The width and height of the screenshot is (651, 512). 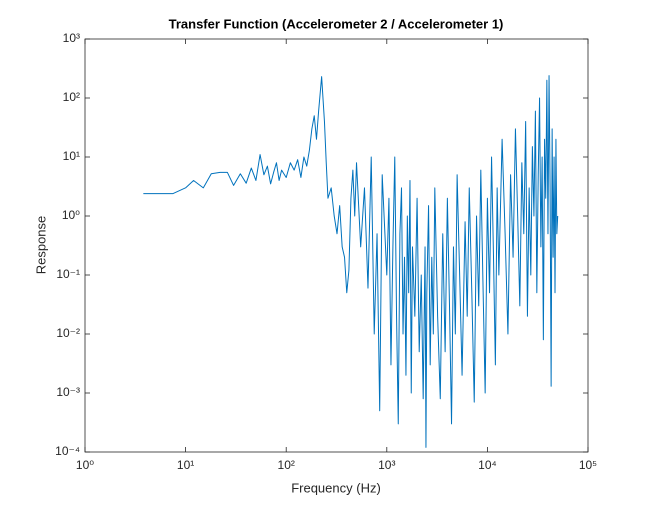 What do you see at coordinates (487, 465) in the screenshot?
I see `x-tick-label: 10⁴` at bounding box center [487, 465].